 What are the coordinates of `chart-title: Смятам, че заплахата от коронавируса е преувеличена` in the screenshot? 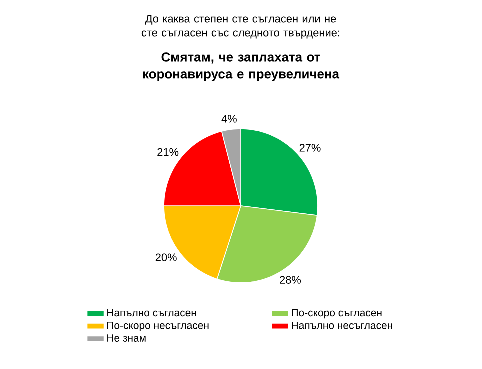 It's located at (241, 67).